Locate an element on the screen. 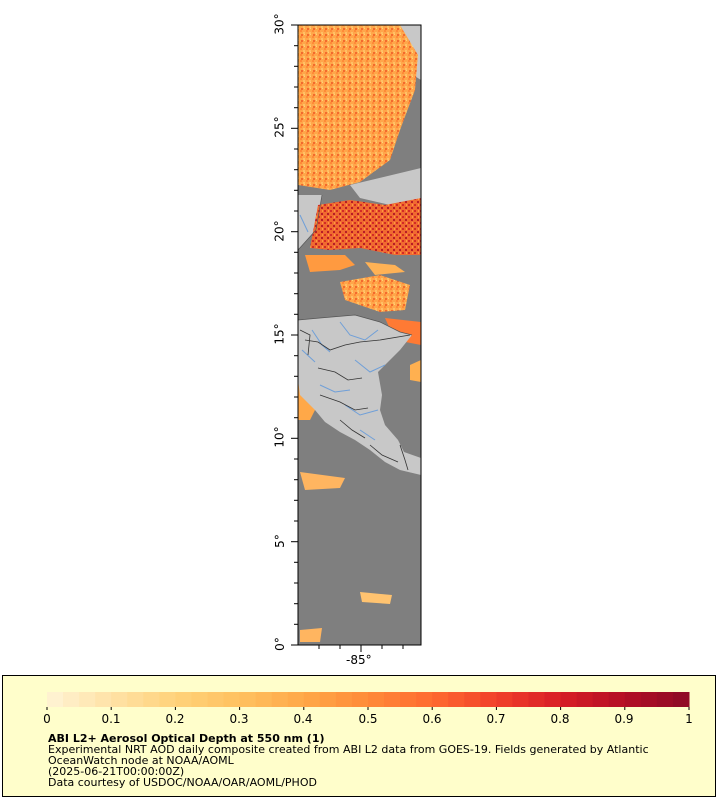 The height and width of the screenshot is (800, 720). colorbar-tick-0.5: 0.5 is located at coordinates (368, 719).